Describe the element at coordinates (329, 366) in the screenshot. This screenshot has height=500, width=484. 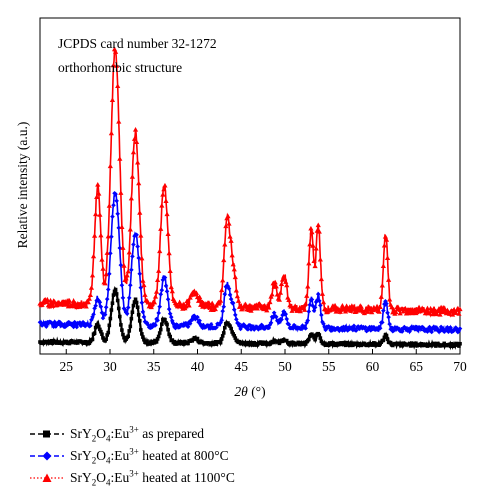
I see `x-tick-label-55: 55` at that location.